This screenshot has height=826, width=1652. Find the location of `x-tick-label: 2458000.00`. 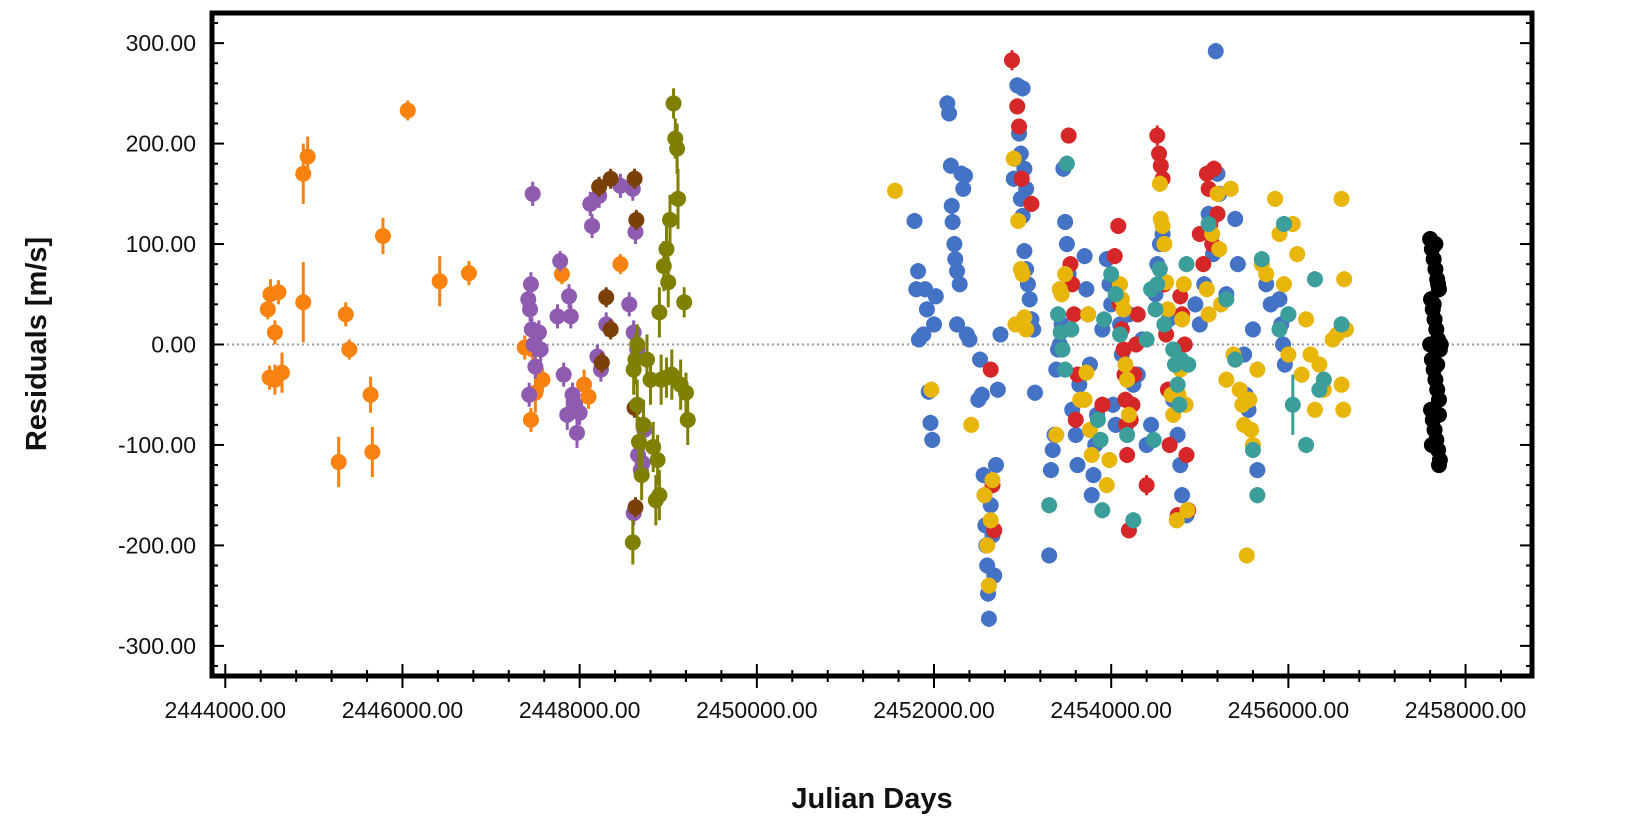

x-tick-label: 2458000.00 is located at coordinates (1466, 710).